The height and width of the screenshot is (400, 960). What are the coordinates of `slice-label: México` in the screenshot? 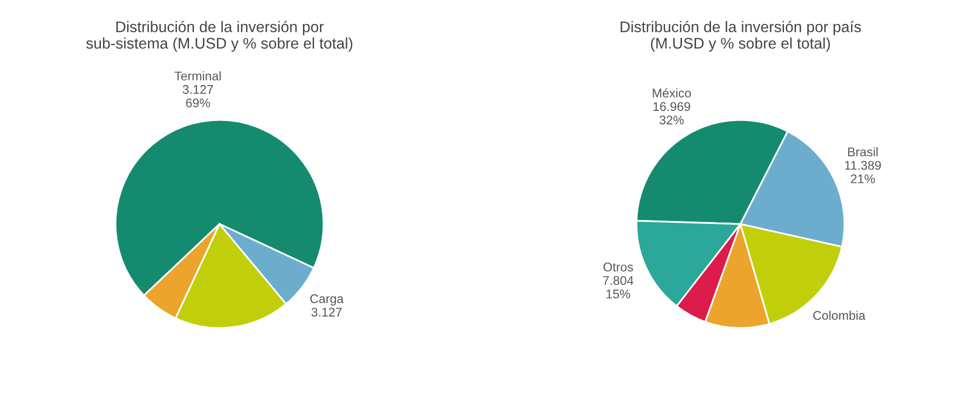 It's located at (671, 93).